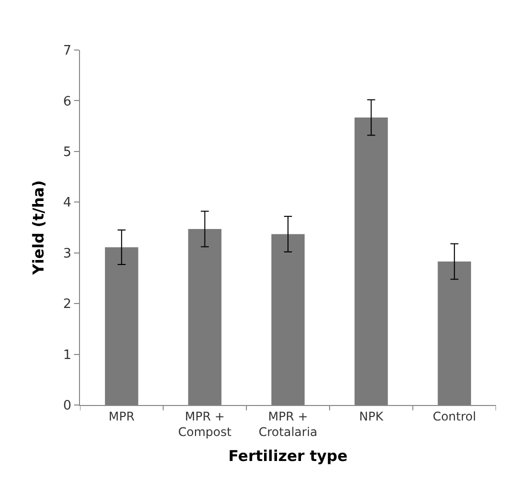 This screenshot has width=518, height=502. I want to click on x-tick-label: MPR, so click(121, 416).